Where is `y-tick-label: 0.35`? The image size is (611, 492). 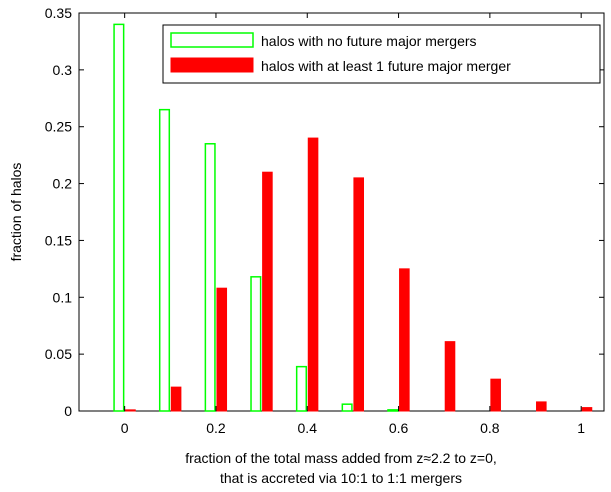 y-tick-label: 0.35 is located at coordinates (58, 13).